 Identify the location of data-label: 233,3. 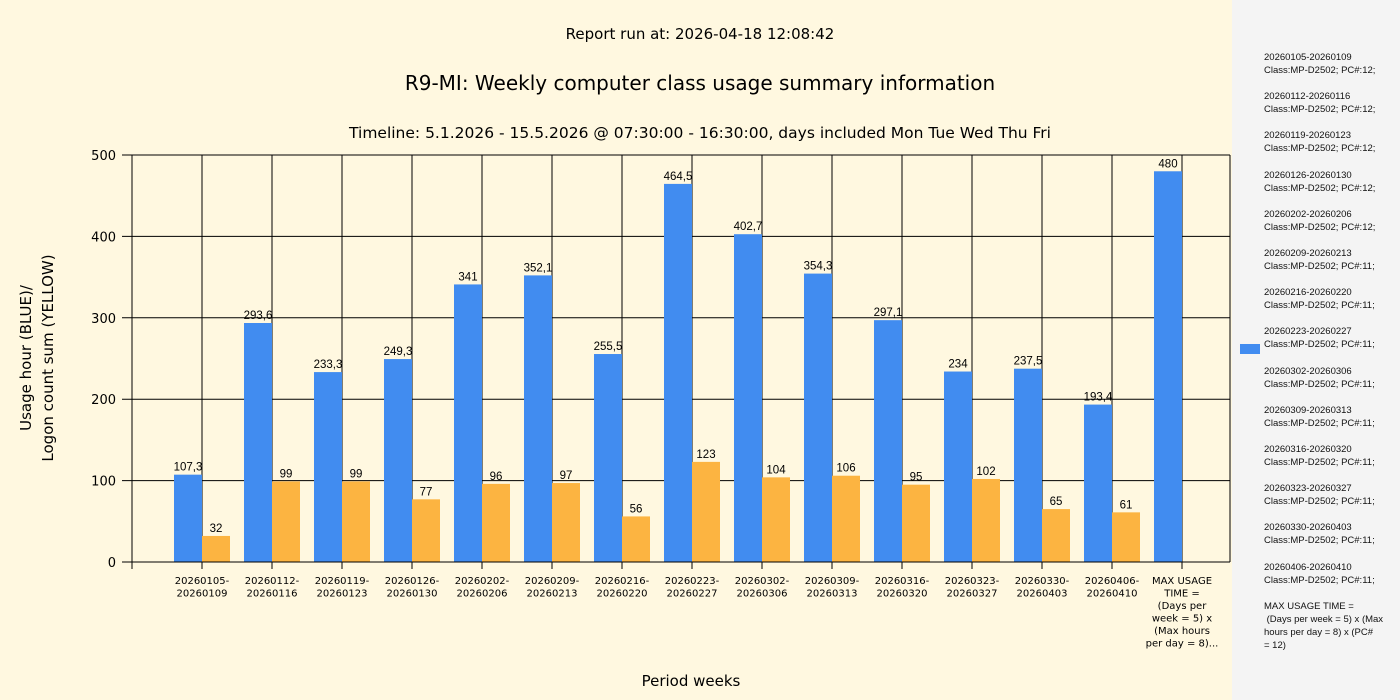
(328, 365).